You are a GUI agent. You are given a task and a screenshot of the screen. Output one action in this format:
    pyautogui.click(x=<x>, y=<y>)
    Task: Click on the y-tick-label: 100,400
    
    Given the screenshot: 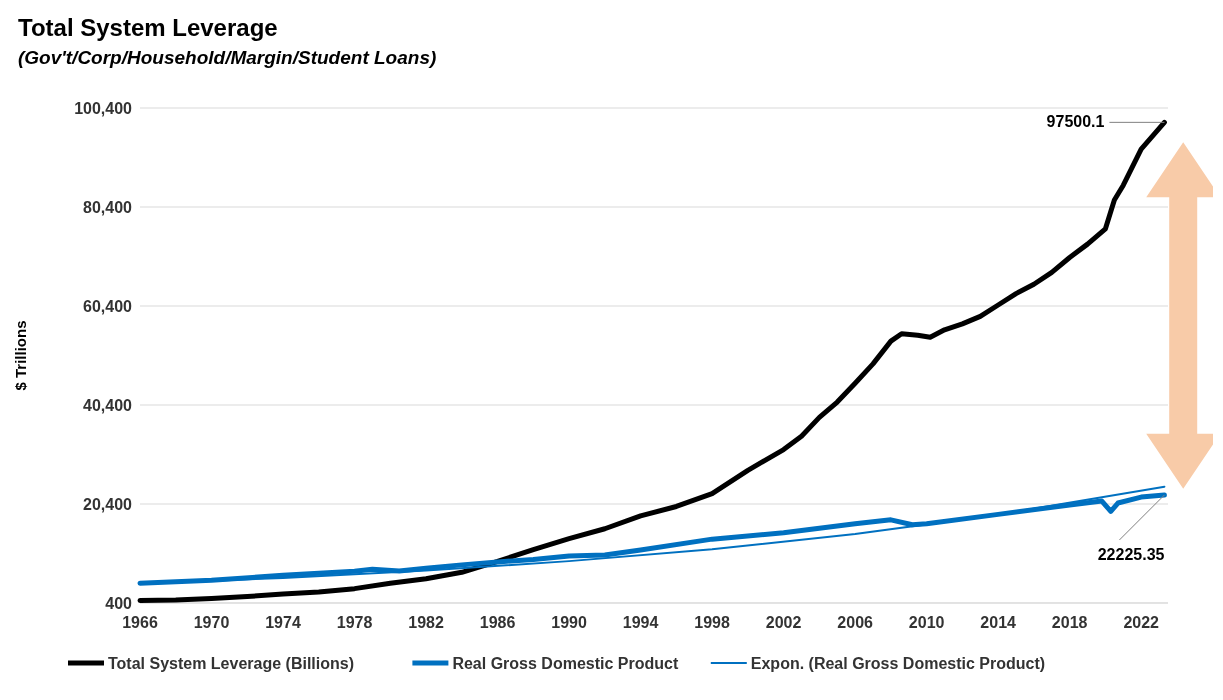 What is the action you would take?
    pyautogui.click(x=103, y=108)
    